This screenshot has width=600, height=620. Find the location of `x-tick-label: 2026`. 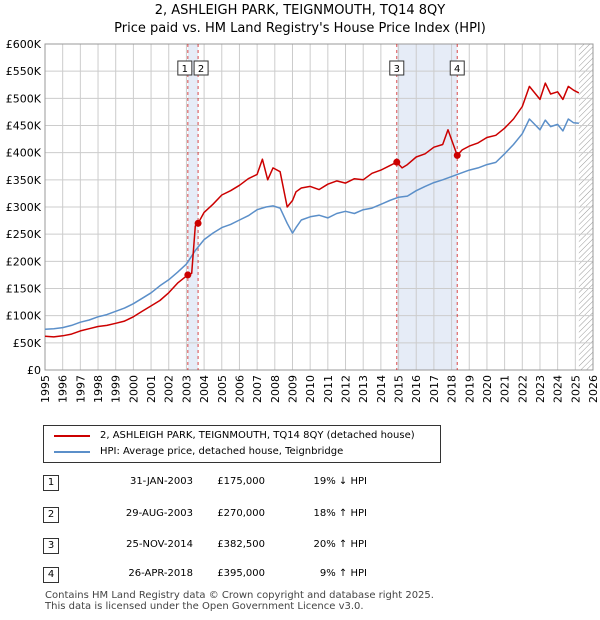

x-tick-label: 2026 is located at coordinates (593, 389).